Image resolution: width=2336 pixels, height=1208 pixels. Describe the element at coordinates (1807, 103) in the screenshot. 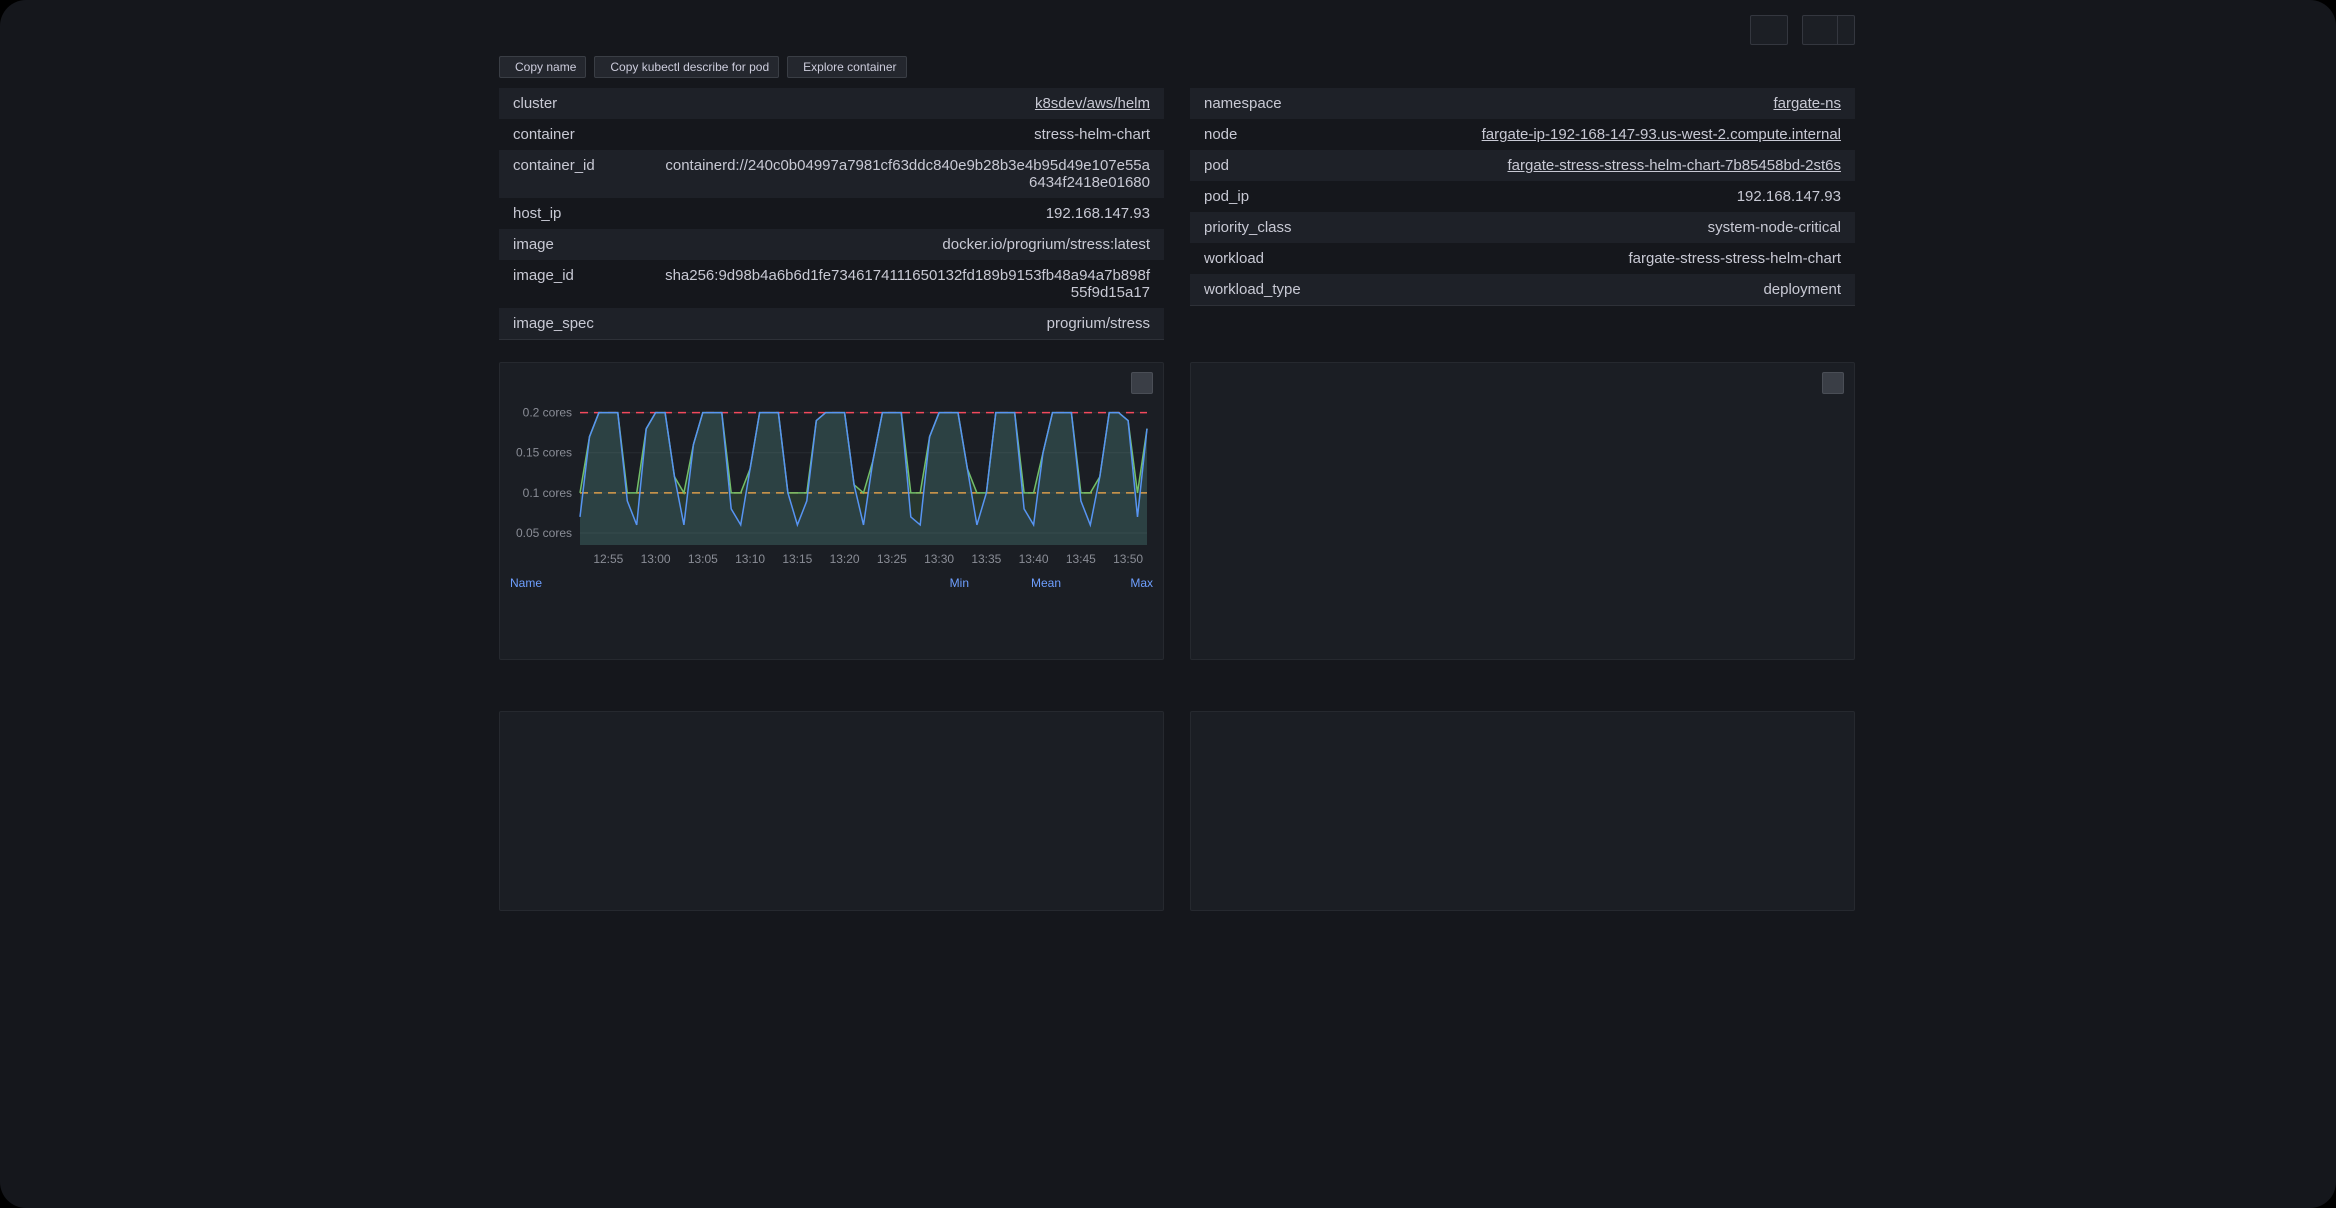

I see `info-value-namespace: fargate-ns` at that location.